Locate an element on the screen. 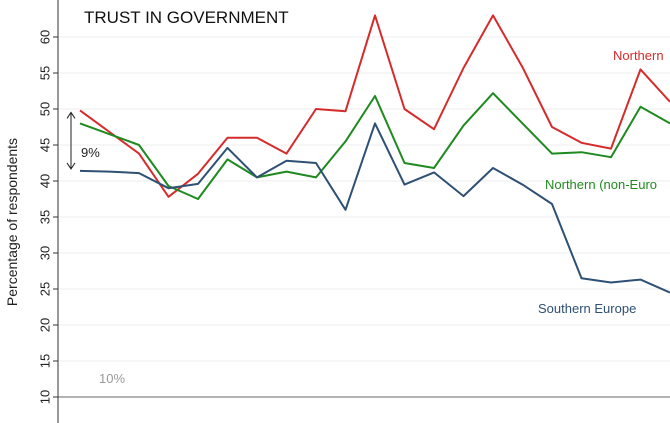  y-tick-label-55: 55 is located at coordinates (45, 73).